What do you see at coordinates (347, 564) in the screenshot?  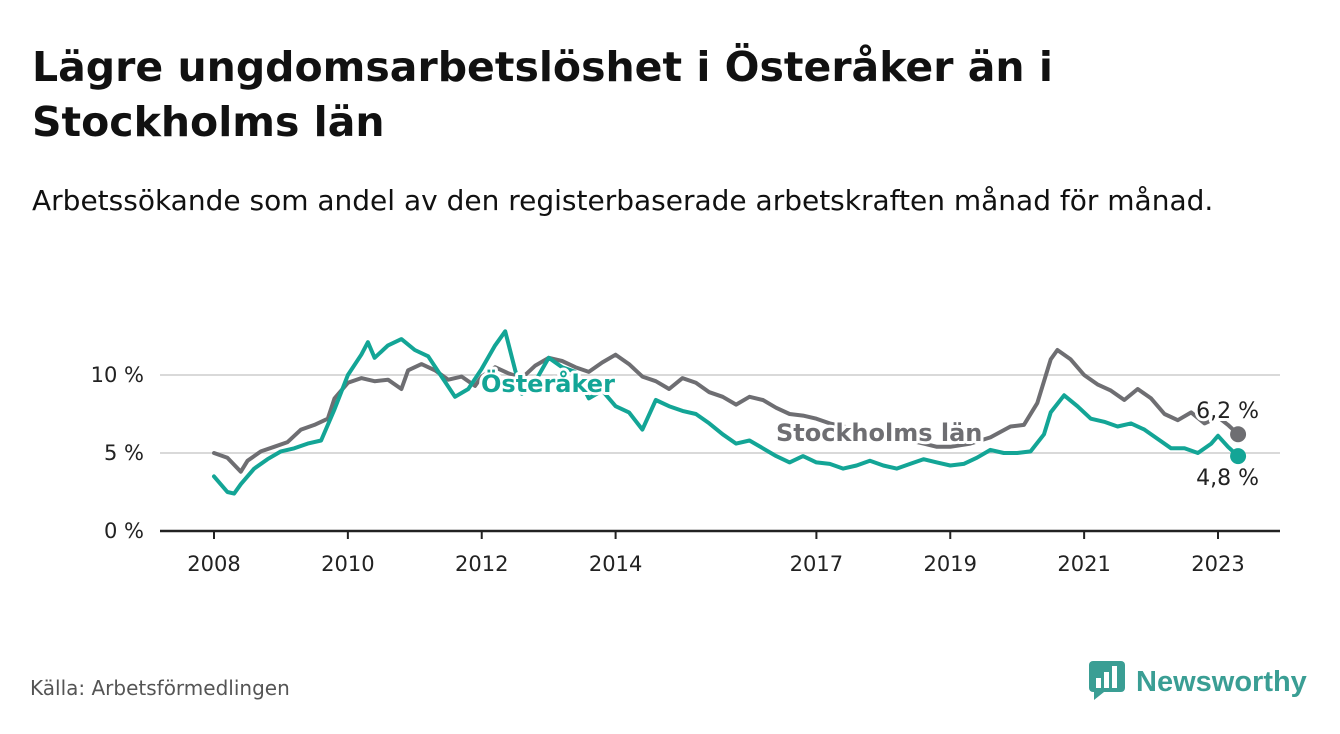 I see `x-tick-label: 2010` at bounding box center [347, 564].